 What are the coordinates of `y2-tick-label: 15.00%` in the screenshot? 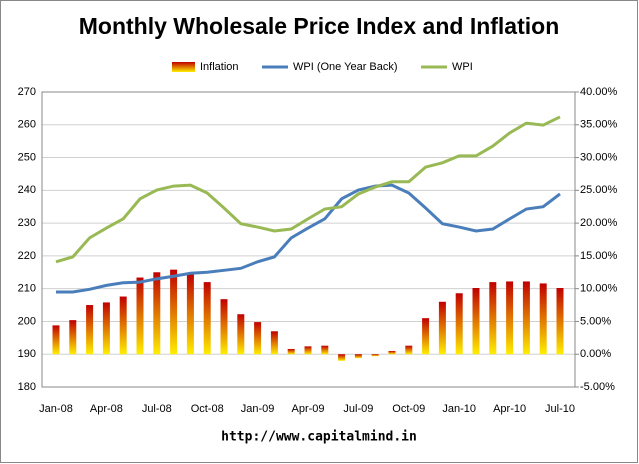 It's located at (599, 256).